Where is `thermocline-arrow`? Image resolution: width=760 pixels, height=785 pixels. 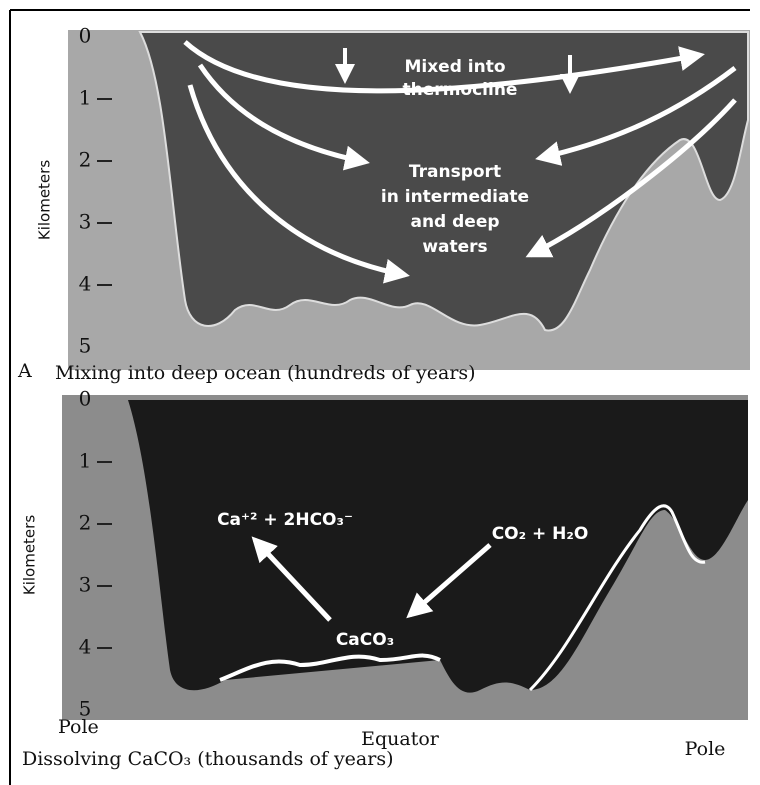
thermocline-arrow is located at coordinates (444, 67).